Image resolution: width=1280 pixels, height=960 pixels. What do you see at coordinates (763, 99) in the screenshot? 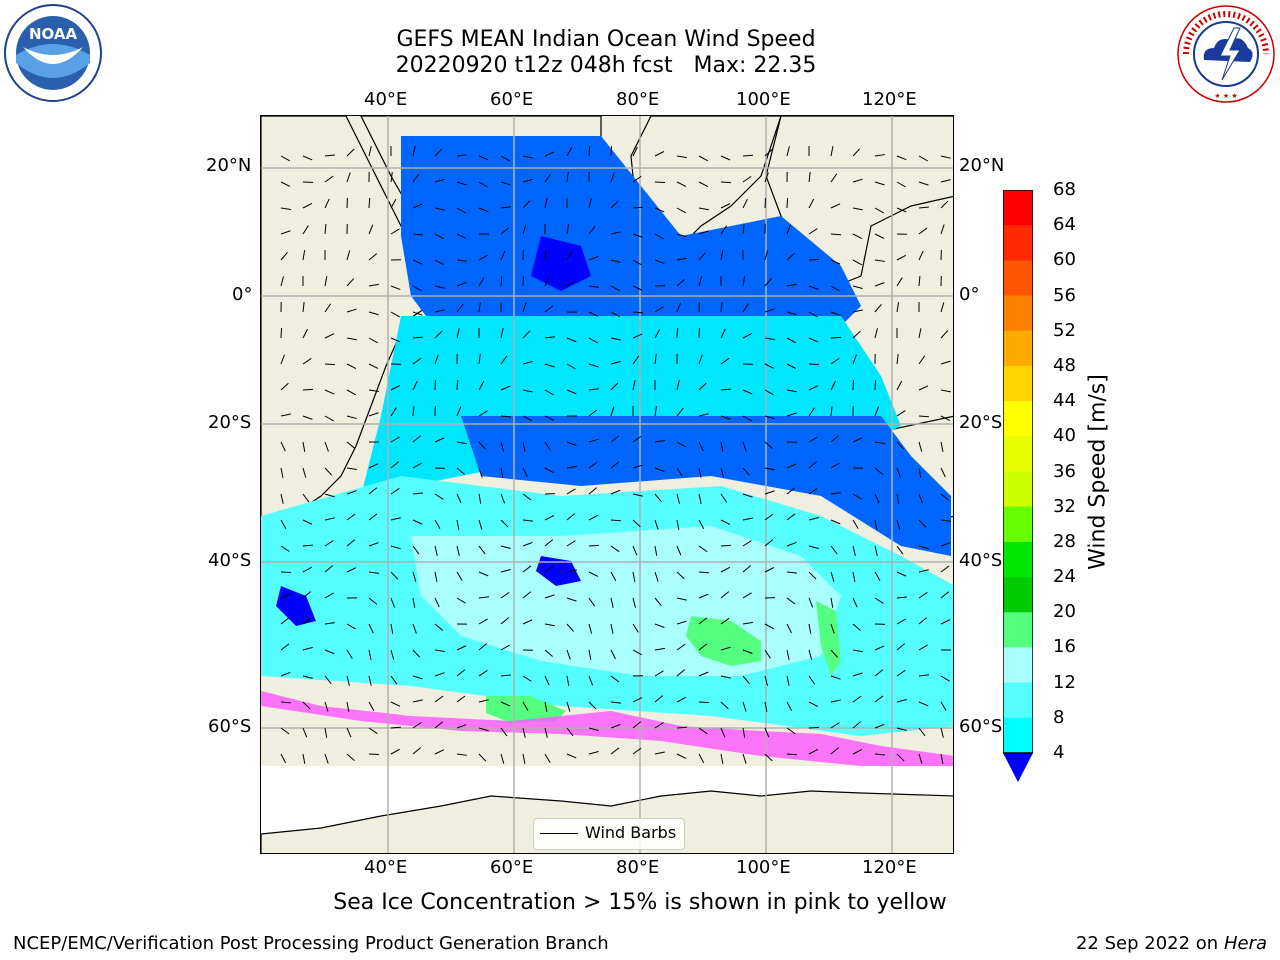
I see `lon-tick-top: 100°E` at bounding box center [763, 99].